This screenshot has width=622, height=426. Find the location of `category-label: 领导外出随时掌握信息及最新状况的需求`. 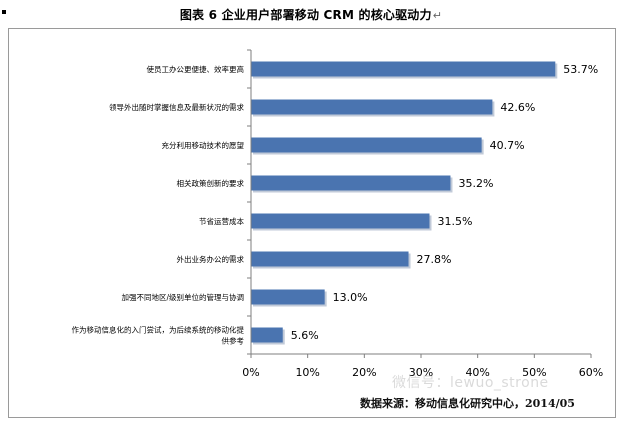

category-label: 领导外出随时掌握信息及最新状况的需求 is located at coordinates (176, 107).